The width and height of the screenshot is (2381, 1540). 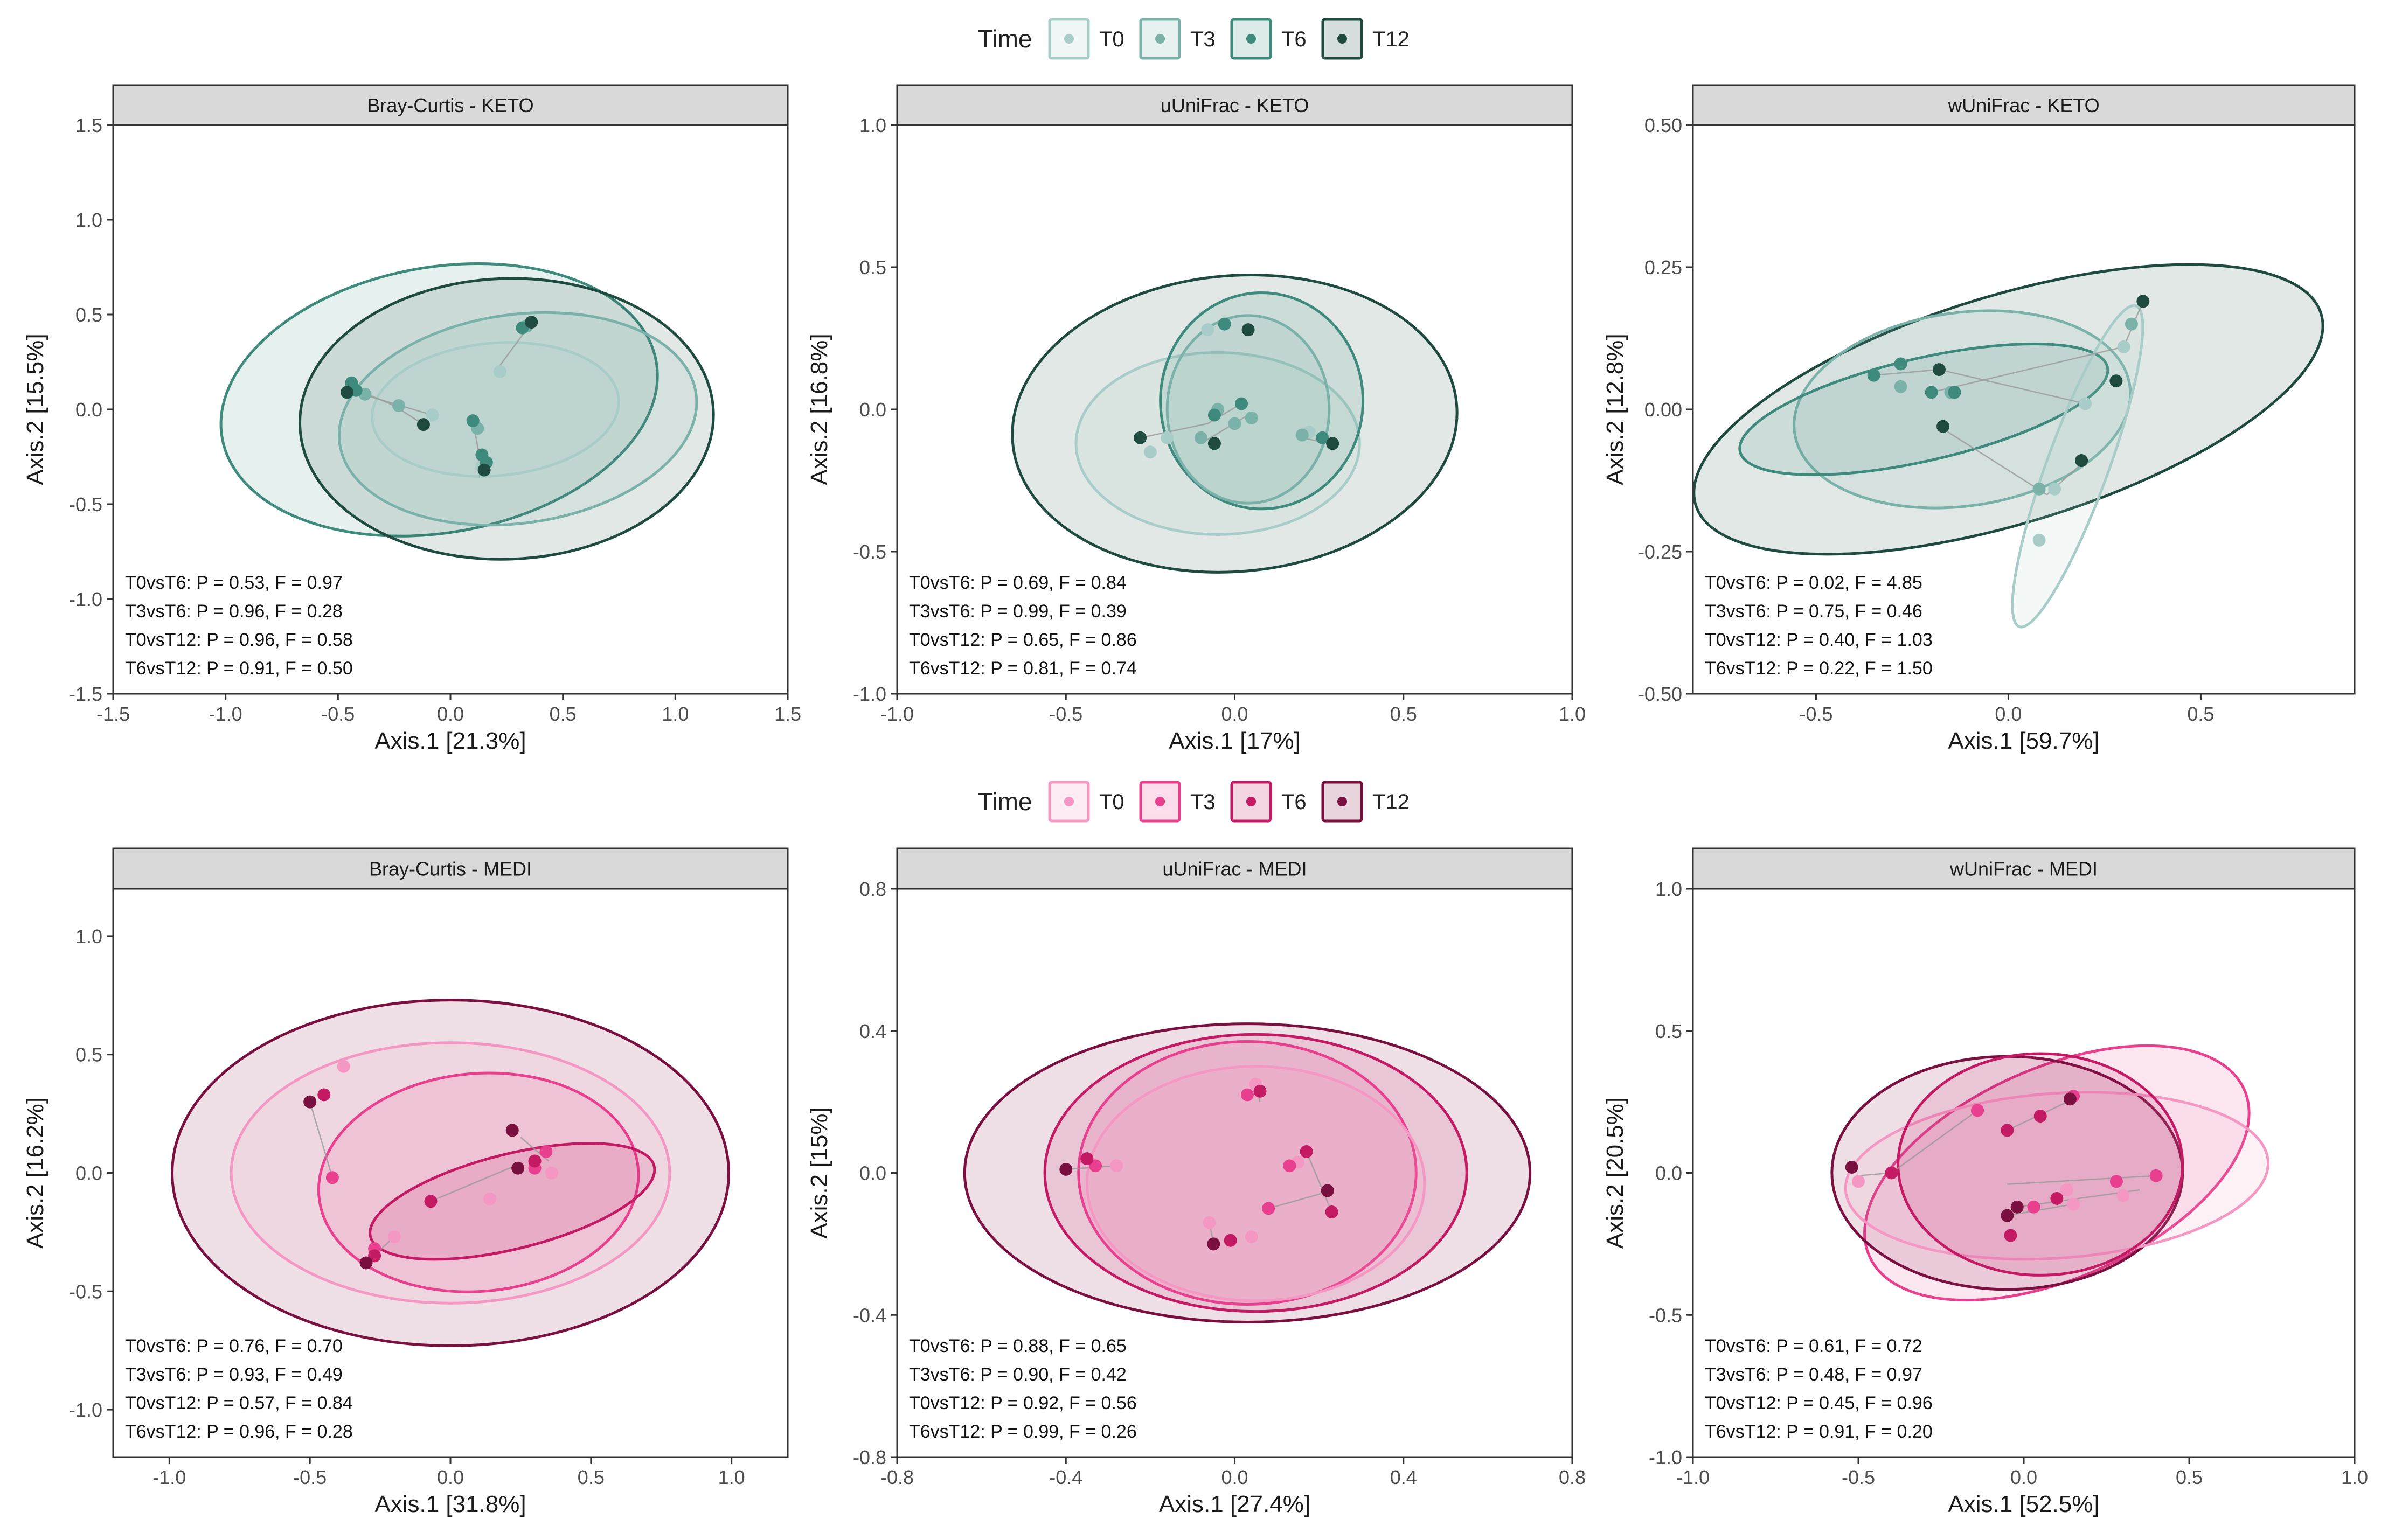 What do you see at coordinates (239, 1403) in the screenshot?
I see `stat-annotation: T0vsT12: P = 0.57, F = 0.84` at bounding box center [239, 1403].